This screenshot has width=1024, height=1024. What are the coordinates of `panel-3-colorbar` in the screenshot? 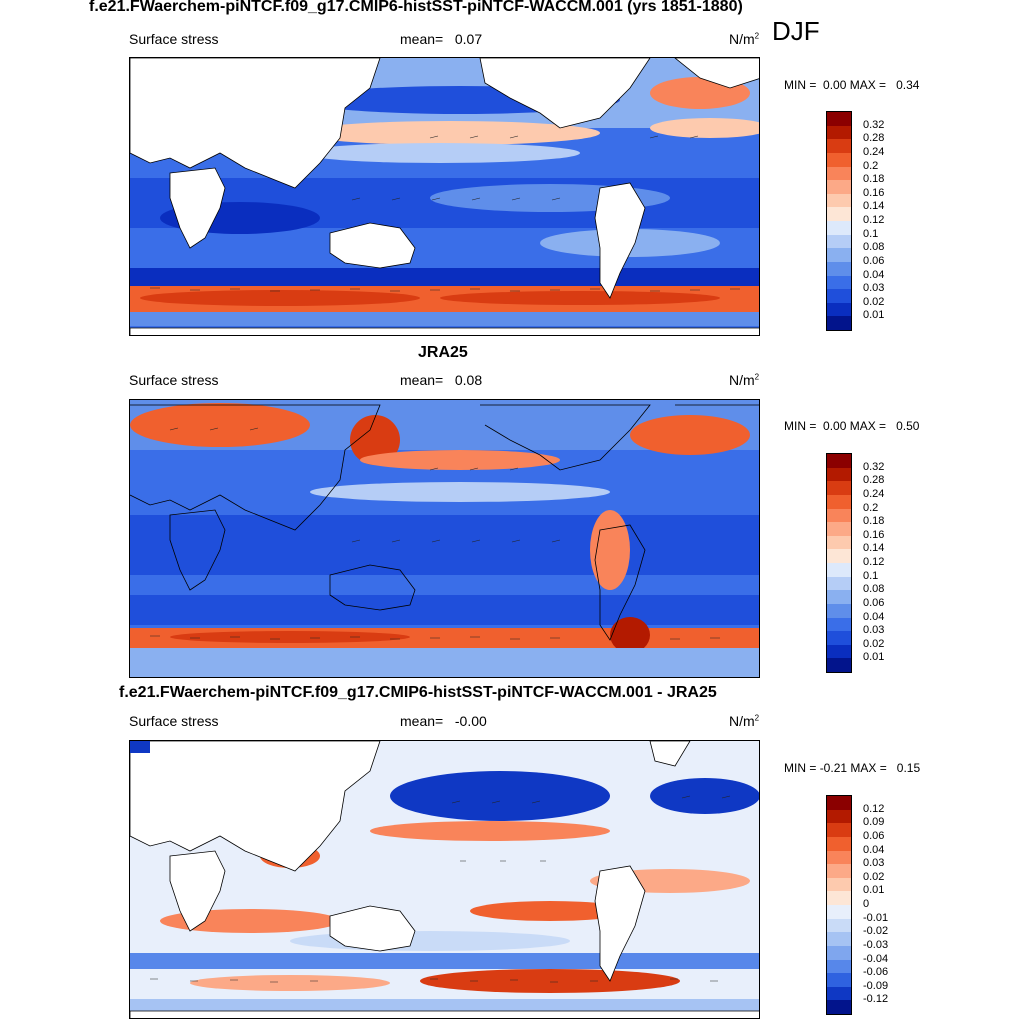 It's located at (839, 905).